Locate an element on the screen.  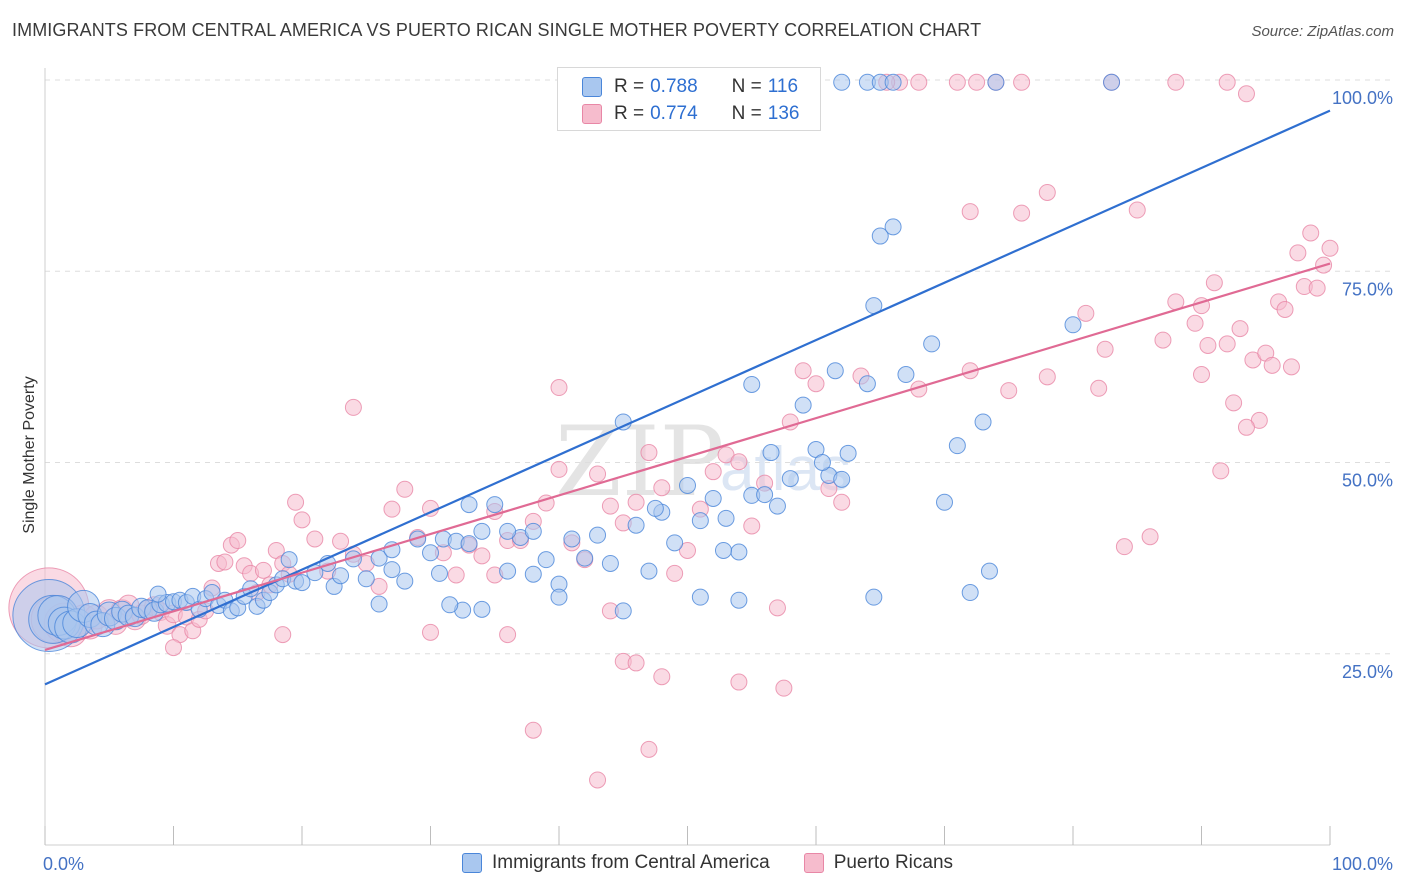
legend-item-puerto-ricans: Puerto Ricans is located at coordinates (878, 863).